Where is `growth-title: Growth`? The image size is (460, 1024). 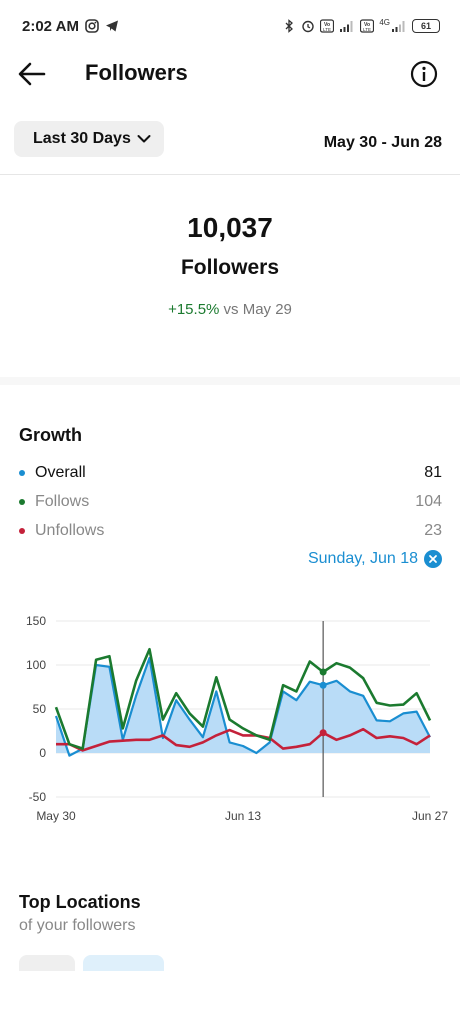 growth-title: Growth is located at coordinates (50, 435).